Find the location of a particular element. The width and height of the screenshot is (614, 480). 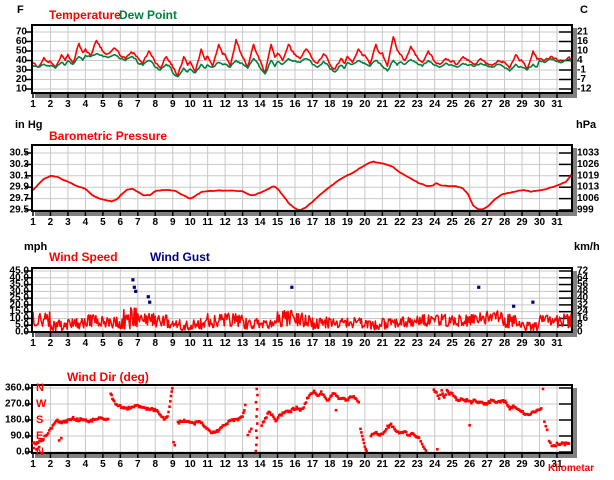

y-axis-right-tick-label: -12 is located at coordinates (584, 89).